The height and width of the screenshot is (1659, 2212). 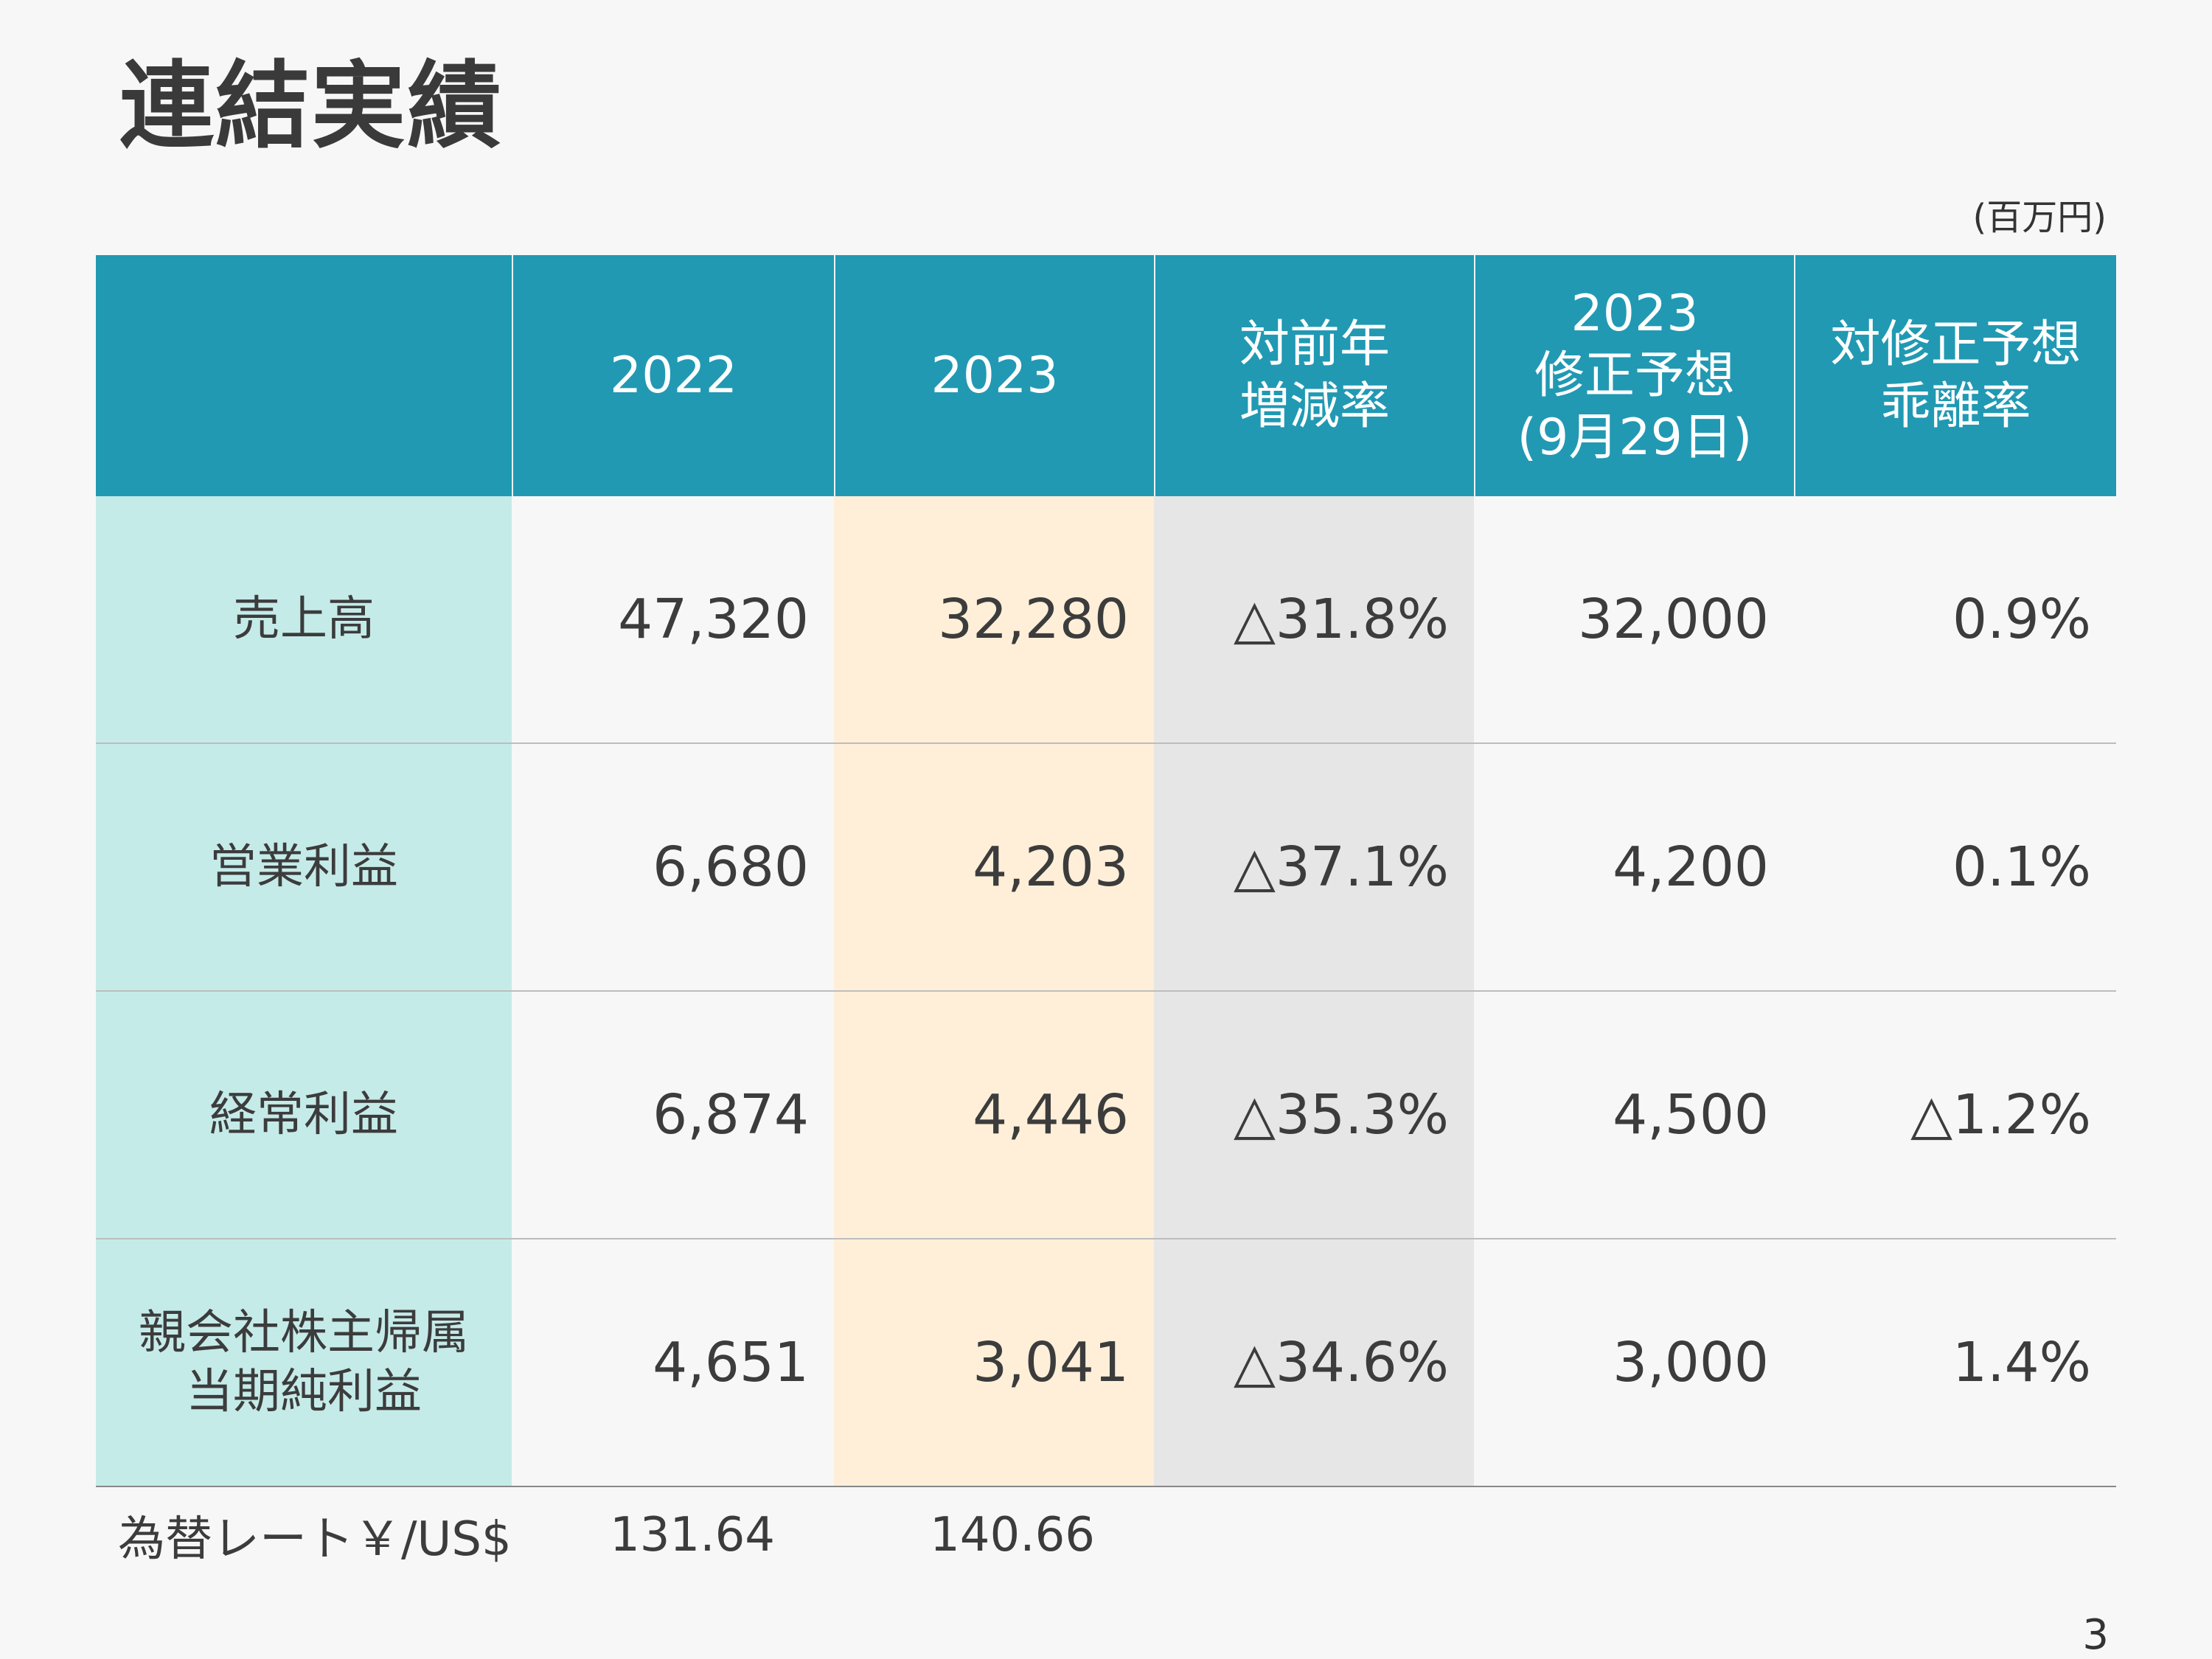 I want to click on table-row: 経常利益 6,874 4,446 △35.3% 4,500 △1.2%, so click(x=1106, y=1115).